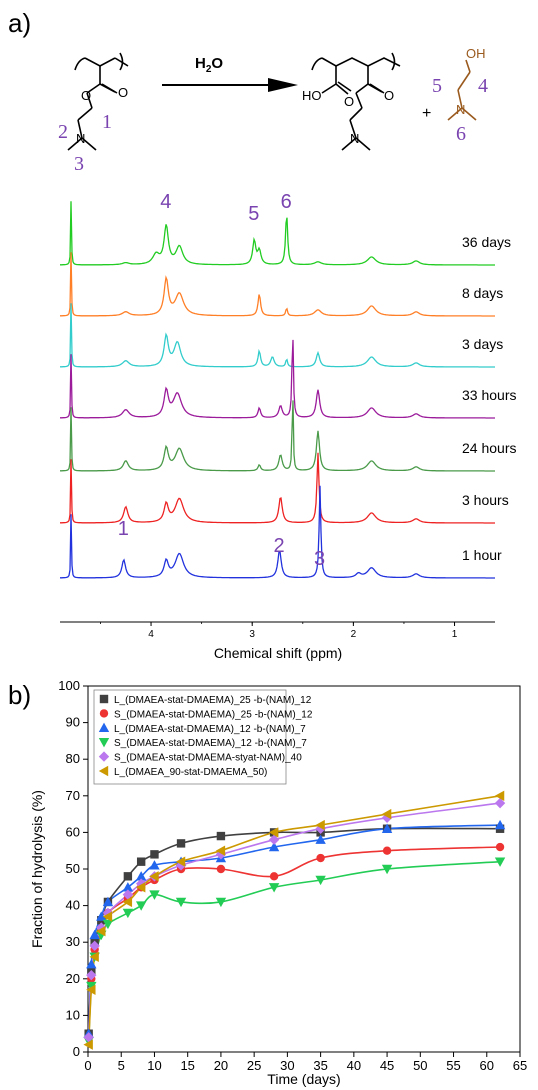 The image size is (538, 1090). I want to click on kin-legend-label-3: S_(DMAEA-stat-DMAEMA)_12 -b-(NAM)_7, so click(210, 743).